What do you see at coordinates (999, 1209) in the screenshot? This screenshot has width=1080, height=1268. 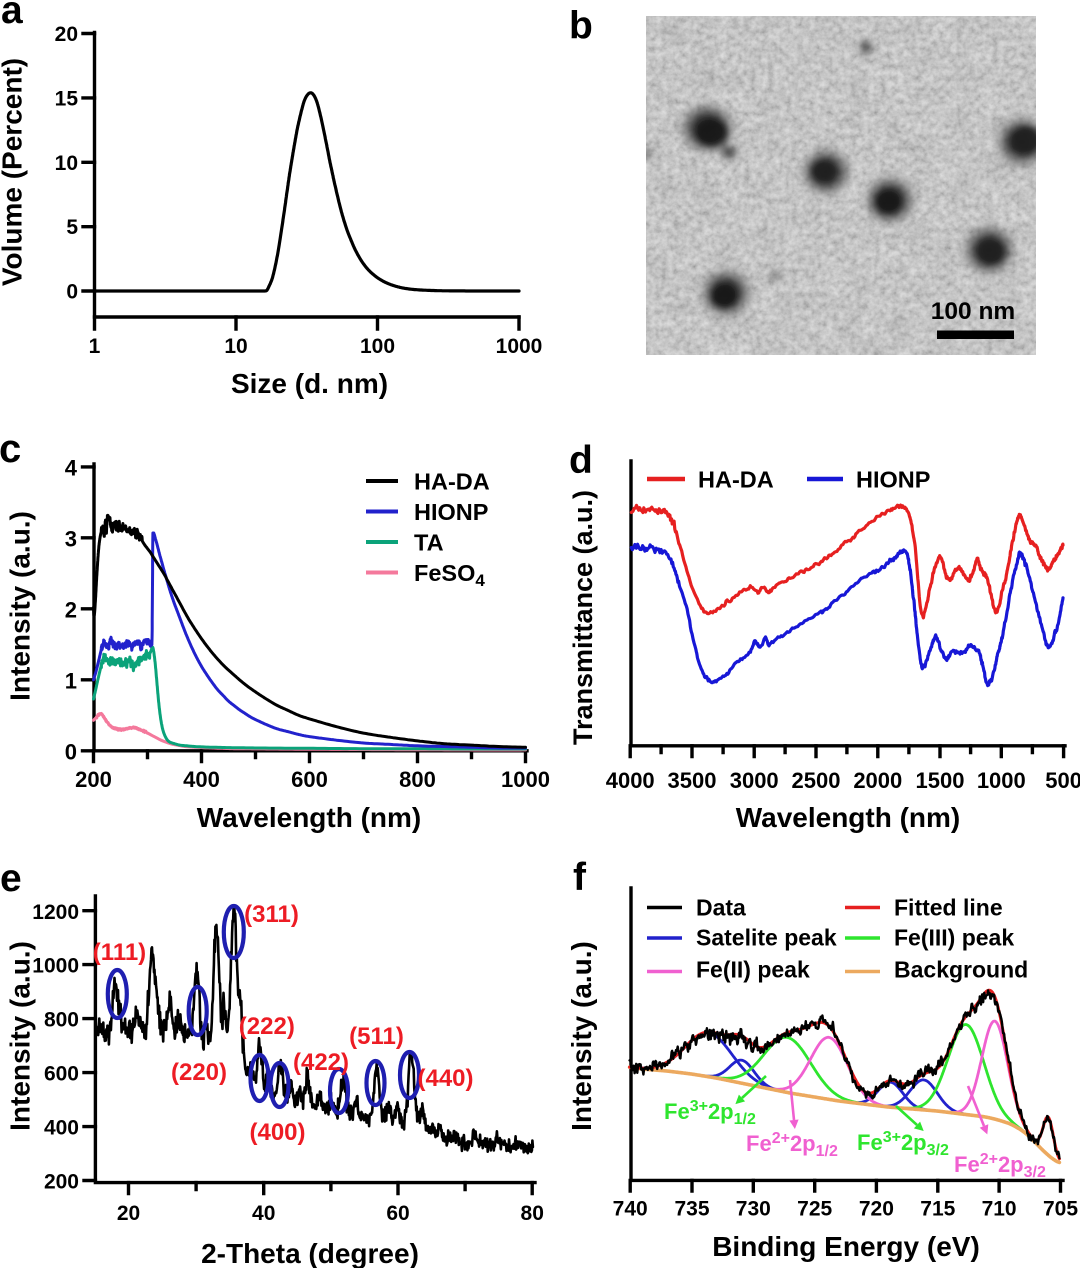 I see `svg-text: 710` at bounding box center [999, 1209].